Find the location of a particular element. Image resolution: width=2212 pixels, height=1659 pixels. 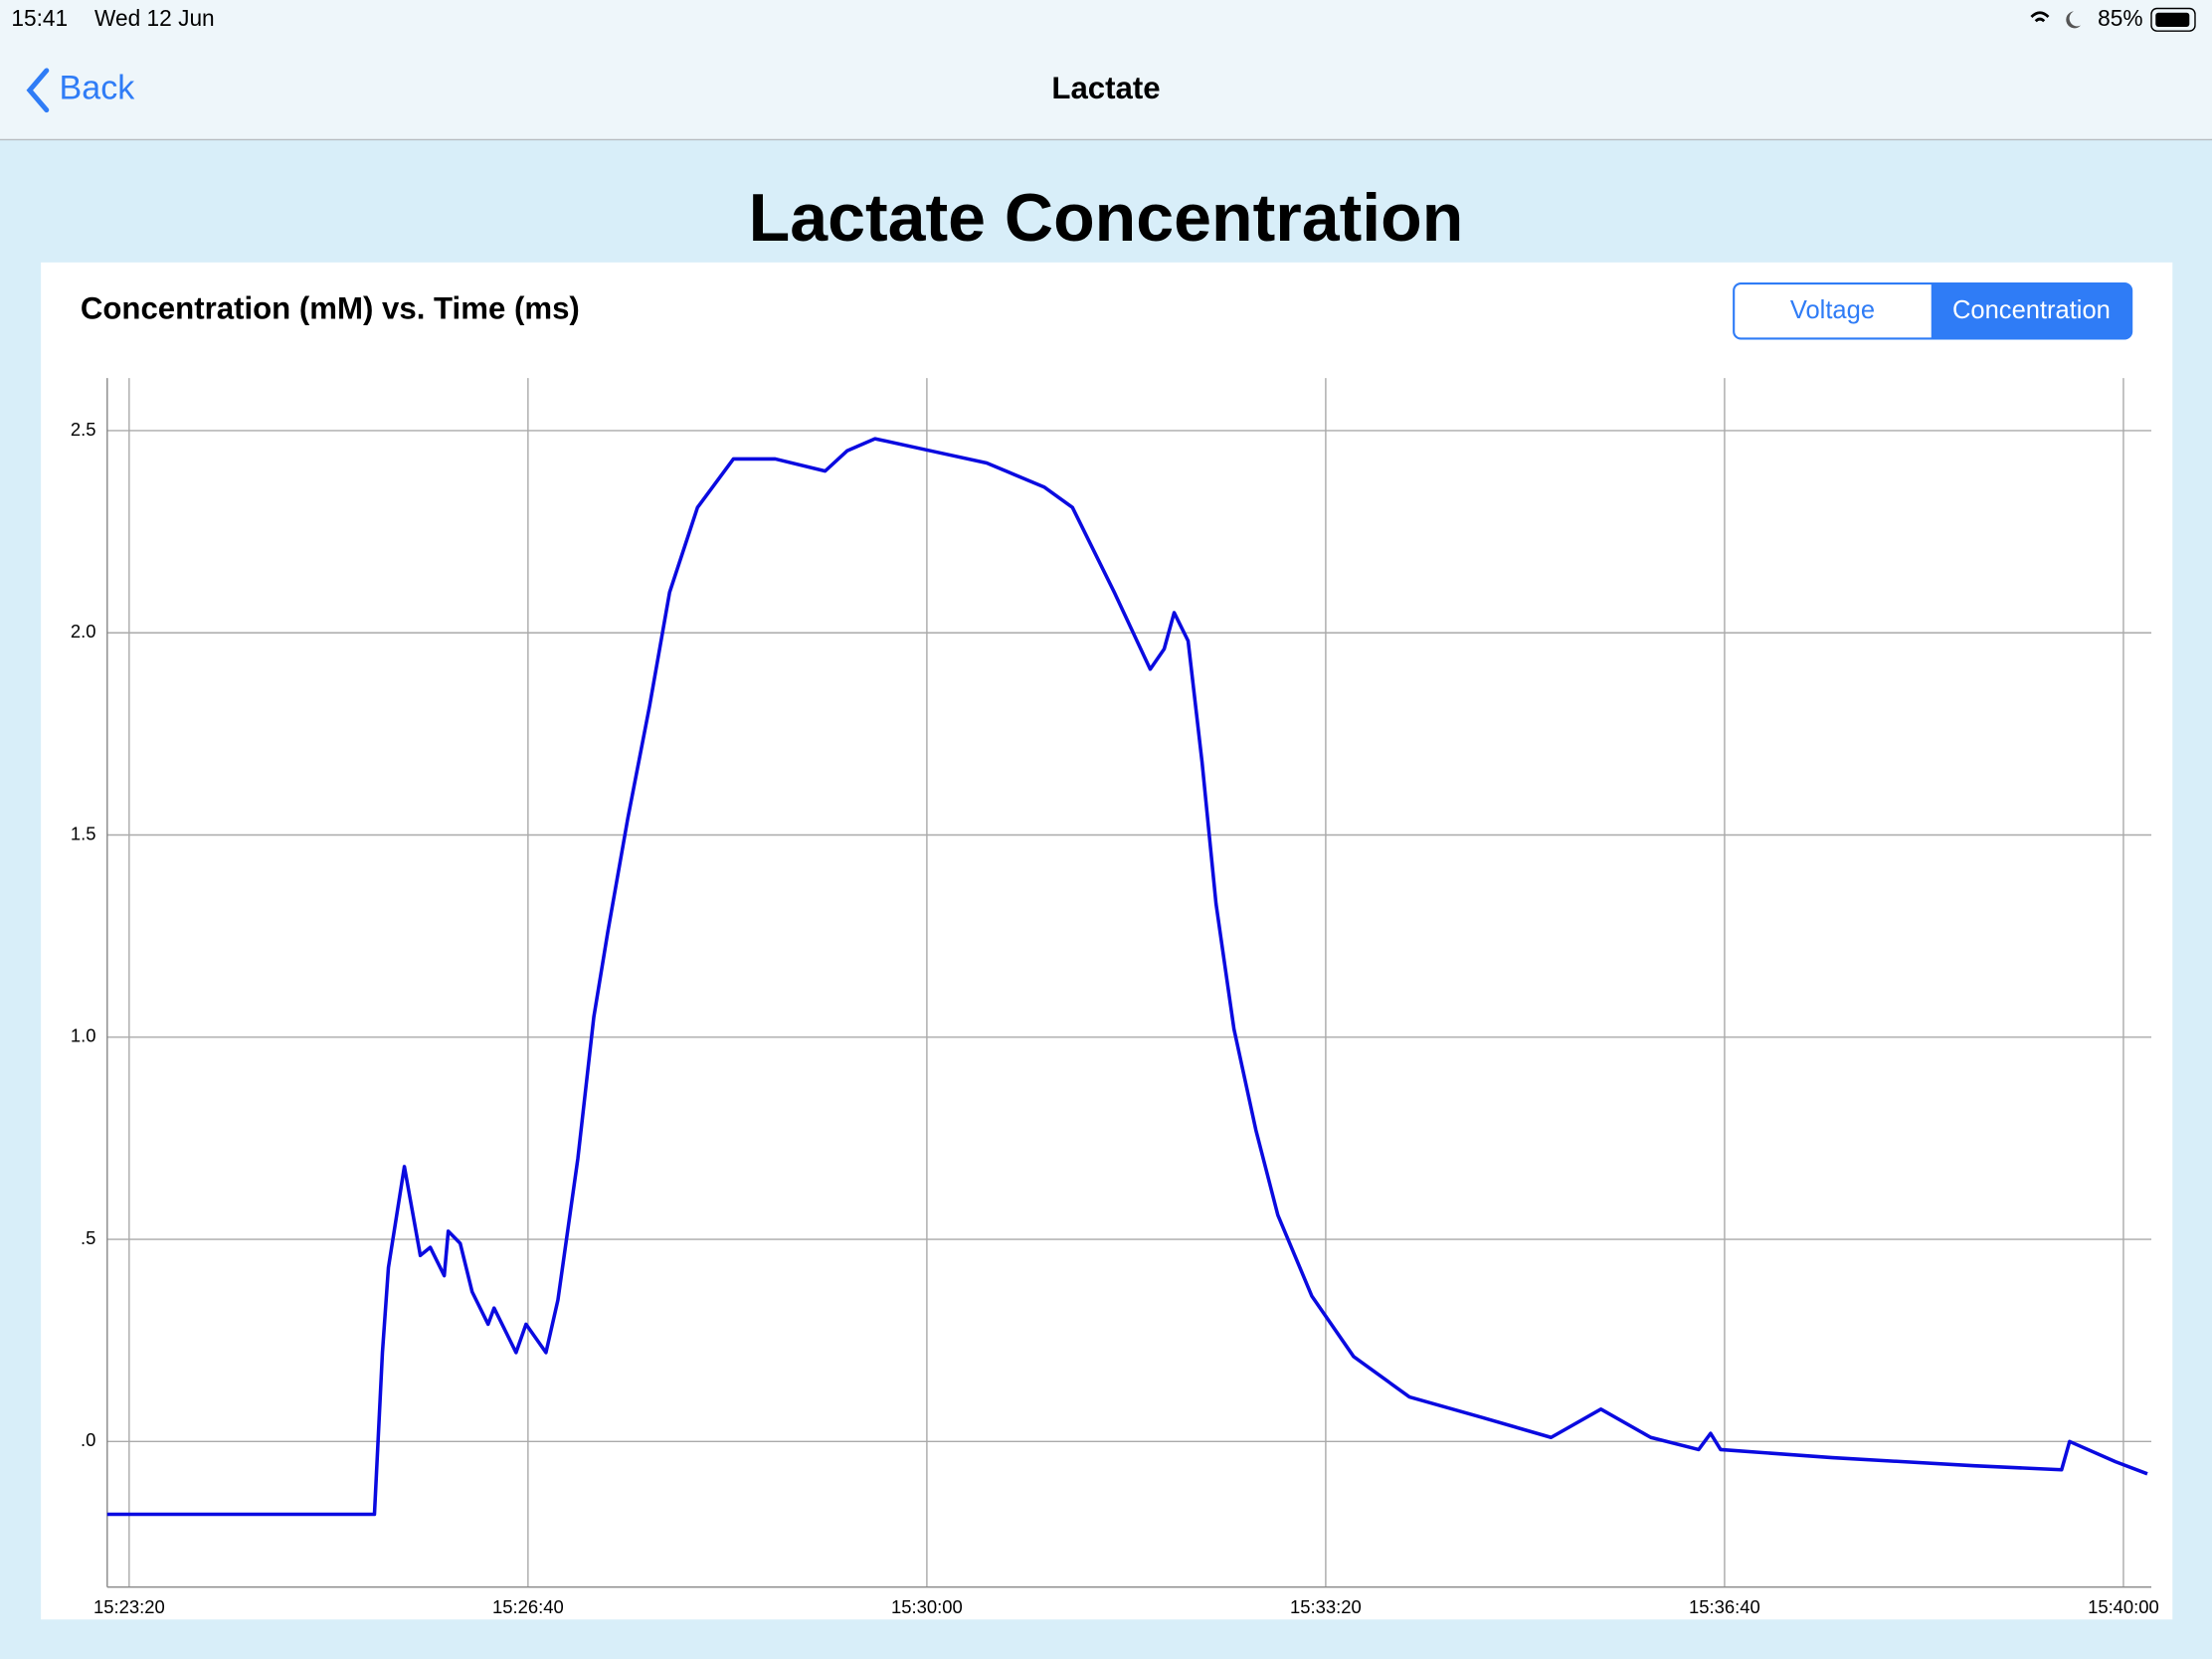

y-tick-label: 2.0 is located at coordinates (83, 631).